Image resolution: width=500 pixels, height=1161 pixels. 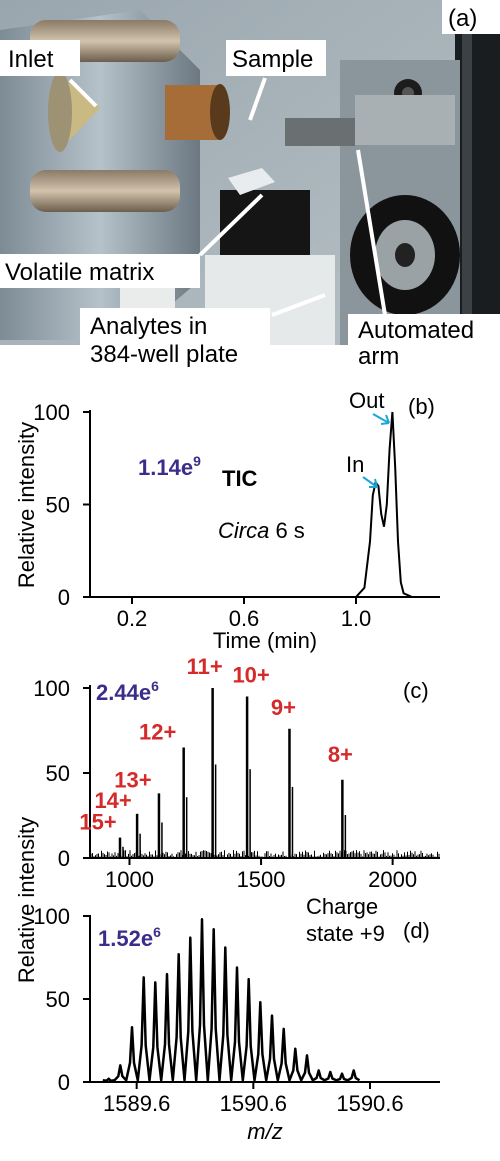 What do you see at coordinates (83, 93) in the screenshot?
I see `inlet-arrow` at bounding box center [83, 93].